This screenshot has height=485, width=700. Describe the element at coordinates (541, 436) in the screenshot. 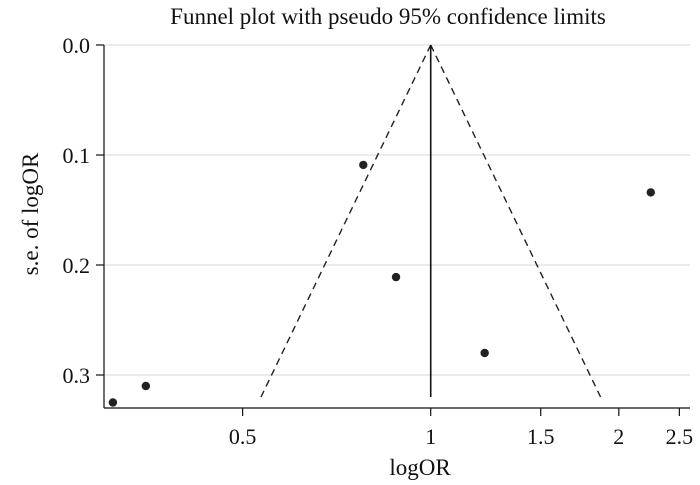

I see `x-tick-label-2: 1.5` at that location.